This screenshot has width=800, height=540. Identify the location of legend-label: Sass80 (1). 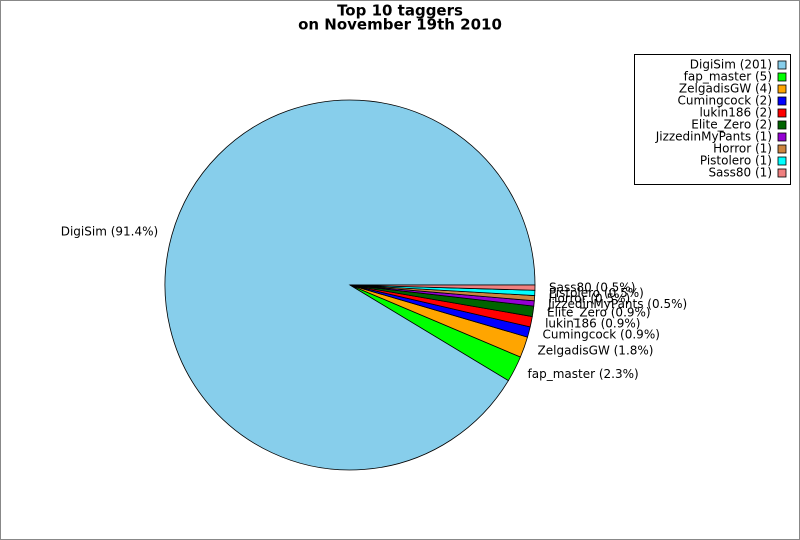
(740, 173).